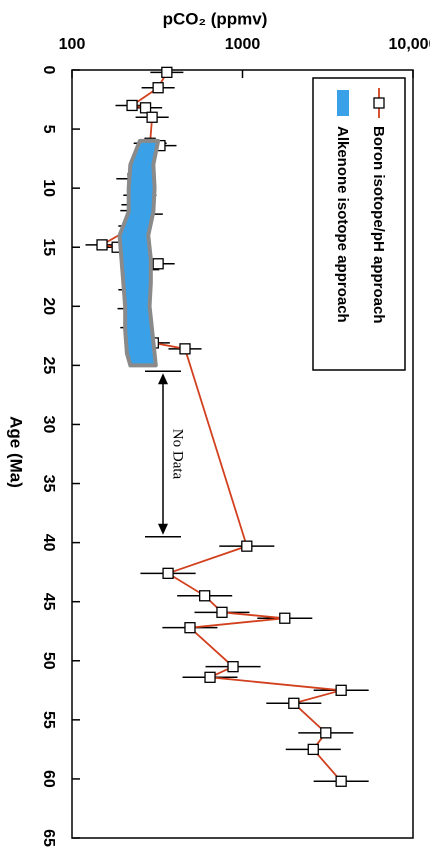 The height and width of the screenshot is (850, 430). What do you see at coordinates (48, 425) in the screenshot?
I see `y-tick-label: 30` at bounding box center [48, 425].